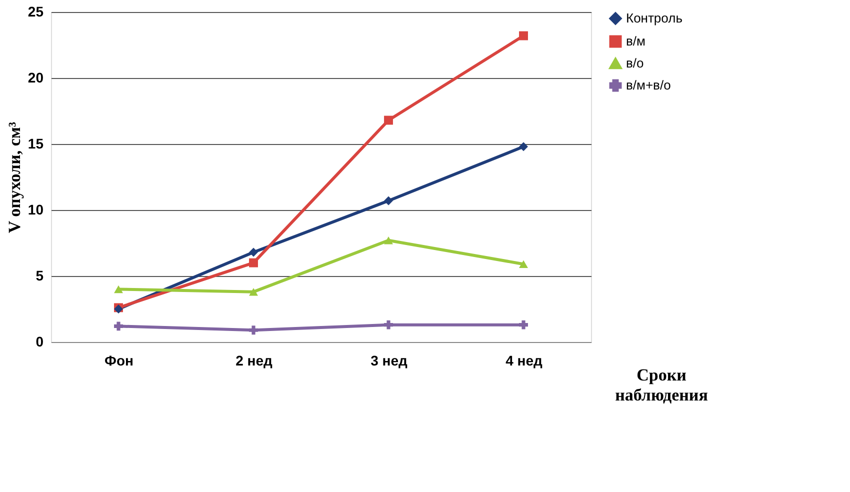 The width and height of the screenshot is (850, 492). What do you see at coordinates (661, 385) in the screenshot?
I see `x-axis-title: Сроки наблюдения` at bounding box center [661, 385].